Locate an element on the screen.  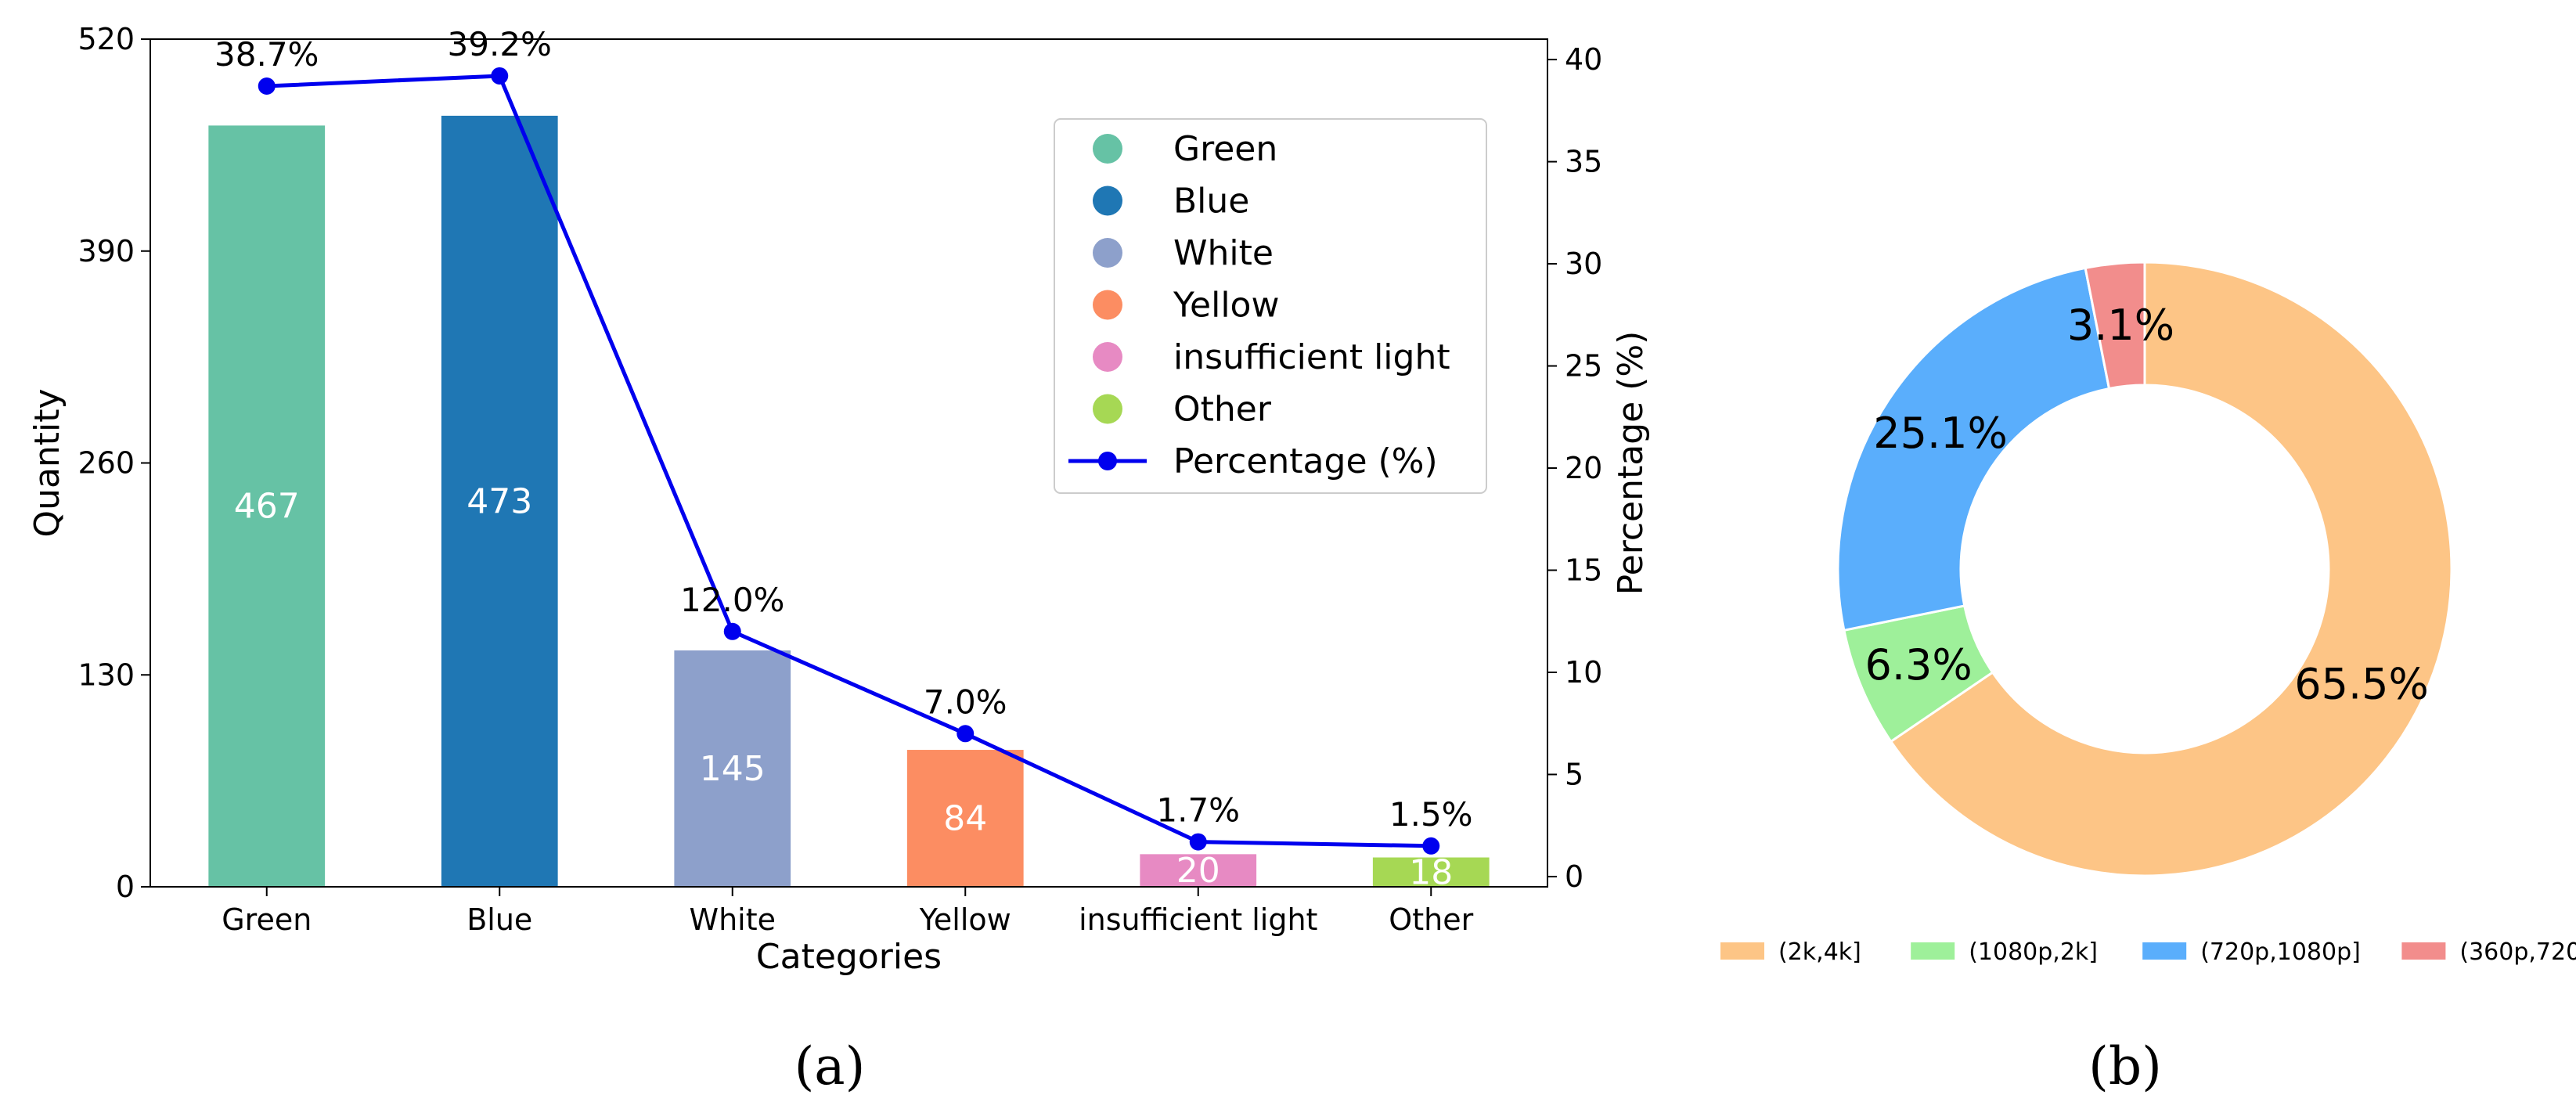
percentage-label-5: 1.5% is located at coordinates (1431, 814).